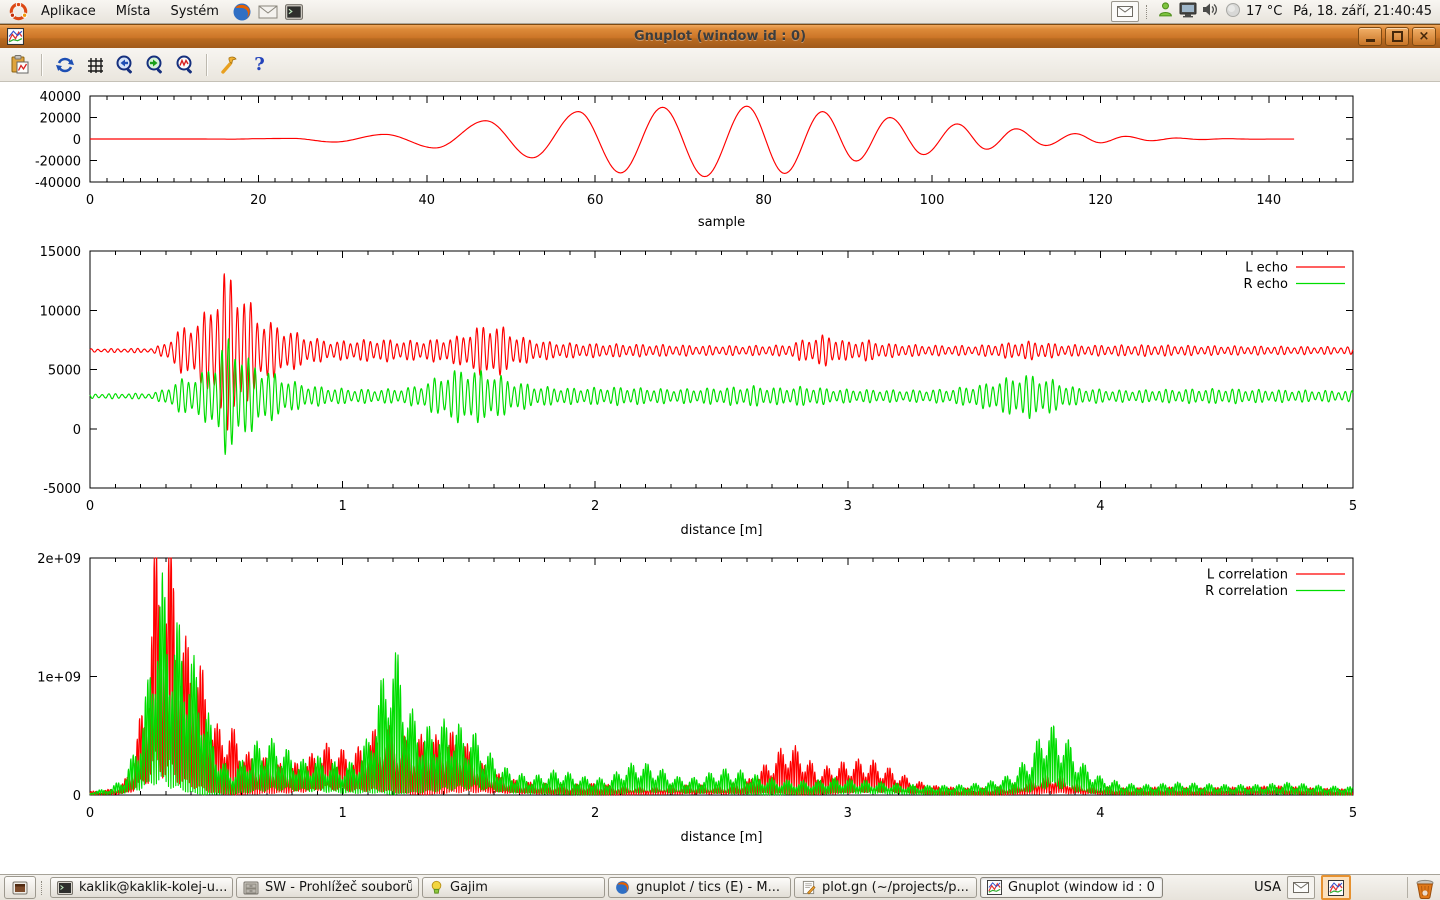 This screenshot has height=900, width=1440. What do you see at coordinates (184, 64) in the screenshot?
I see `reset-zoom-button` at bounding box center [184, 64].